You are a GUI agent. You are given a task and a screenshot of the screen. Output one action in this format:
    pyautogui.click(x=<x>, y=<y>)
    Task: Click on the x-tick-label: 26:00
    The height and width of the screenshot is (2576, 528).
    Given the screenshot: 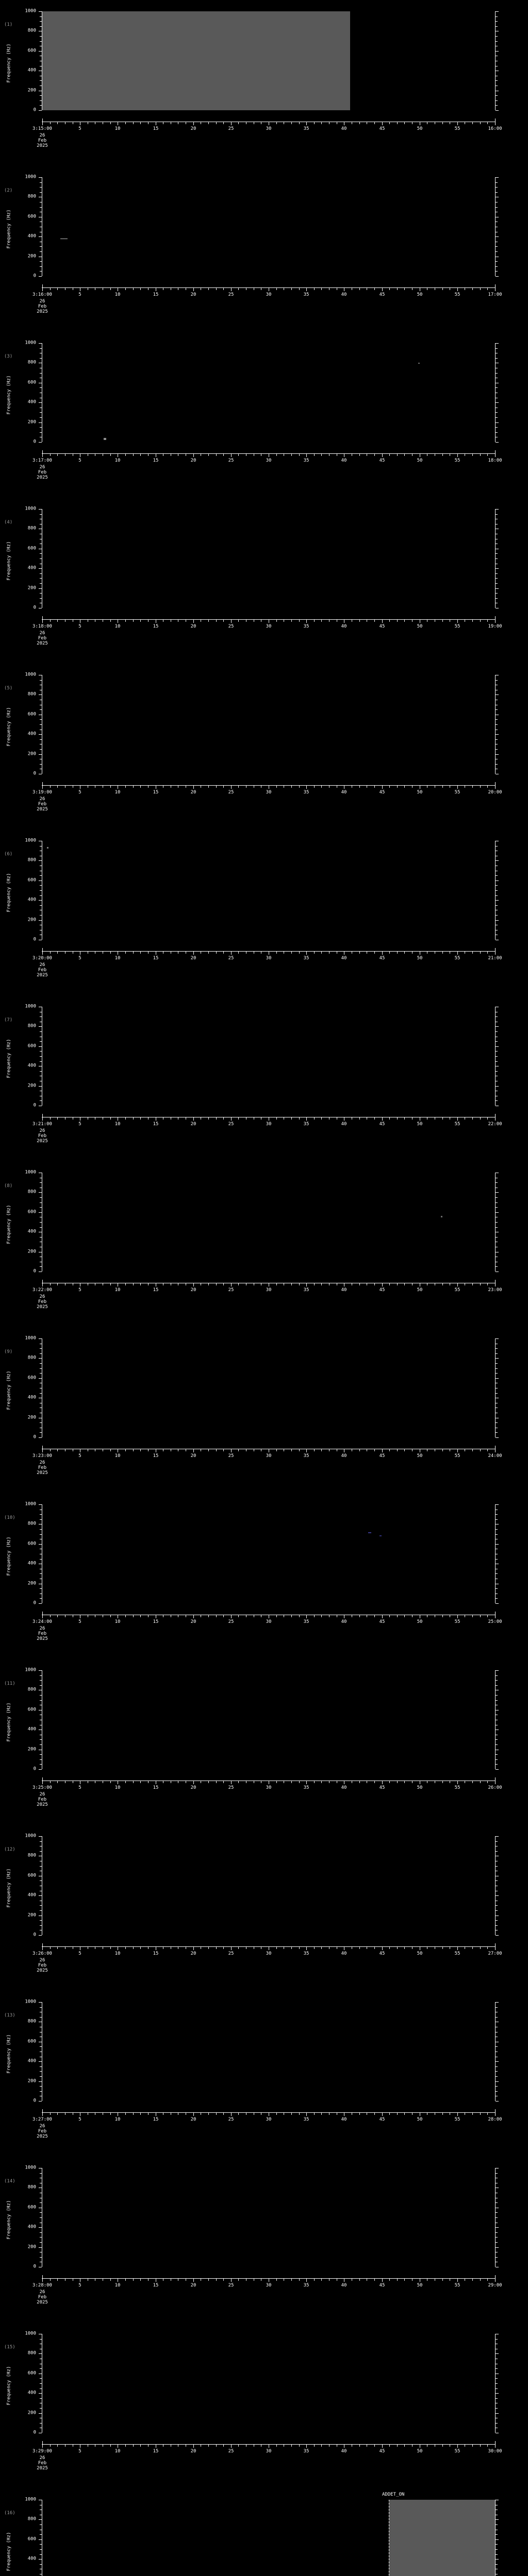 What is the action you would take?
    pyautogui.click(x=495, y=1787)
    